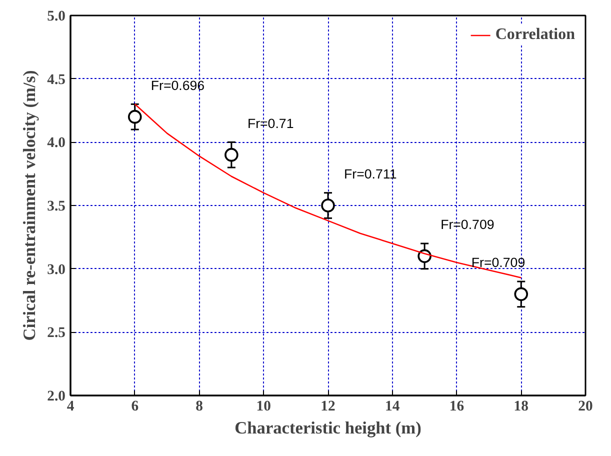 Image resolution: width=611 pixels, height=456 pixels. What do you see at coordinates (370, 174) in the screenshot?
I see `annotation: Fr=0.711` at bounding box center [370, 174].